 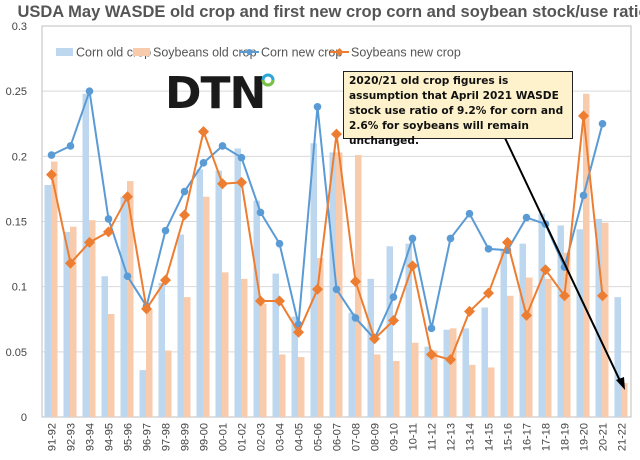 What do you see at coordinates (319, 437) in the screenshot?
I see `x-tick-label: 05-06` at bounding box center [319, 437].